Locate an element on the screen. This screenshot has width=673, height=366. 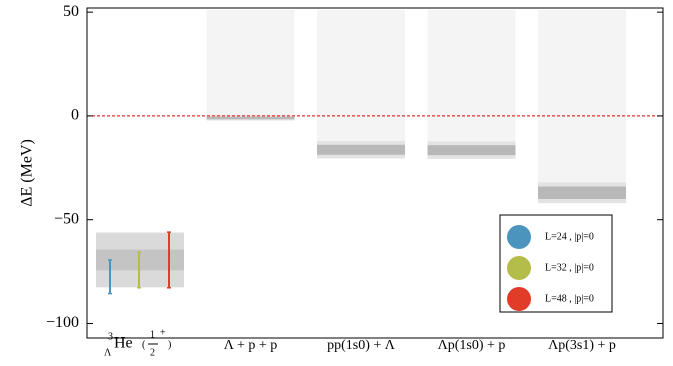
label-main: He is located at coordinates (123, 343).